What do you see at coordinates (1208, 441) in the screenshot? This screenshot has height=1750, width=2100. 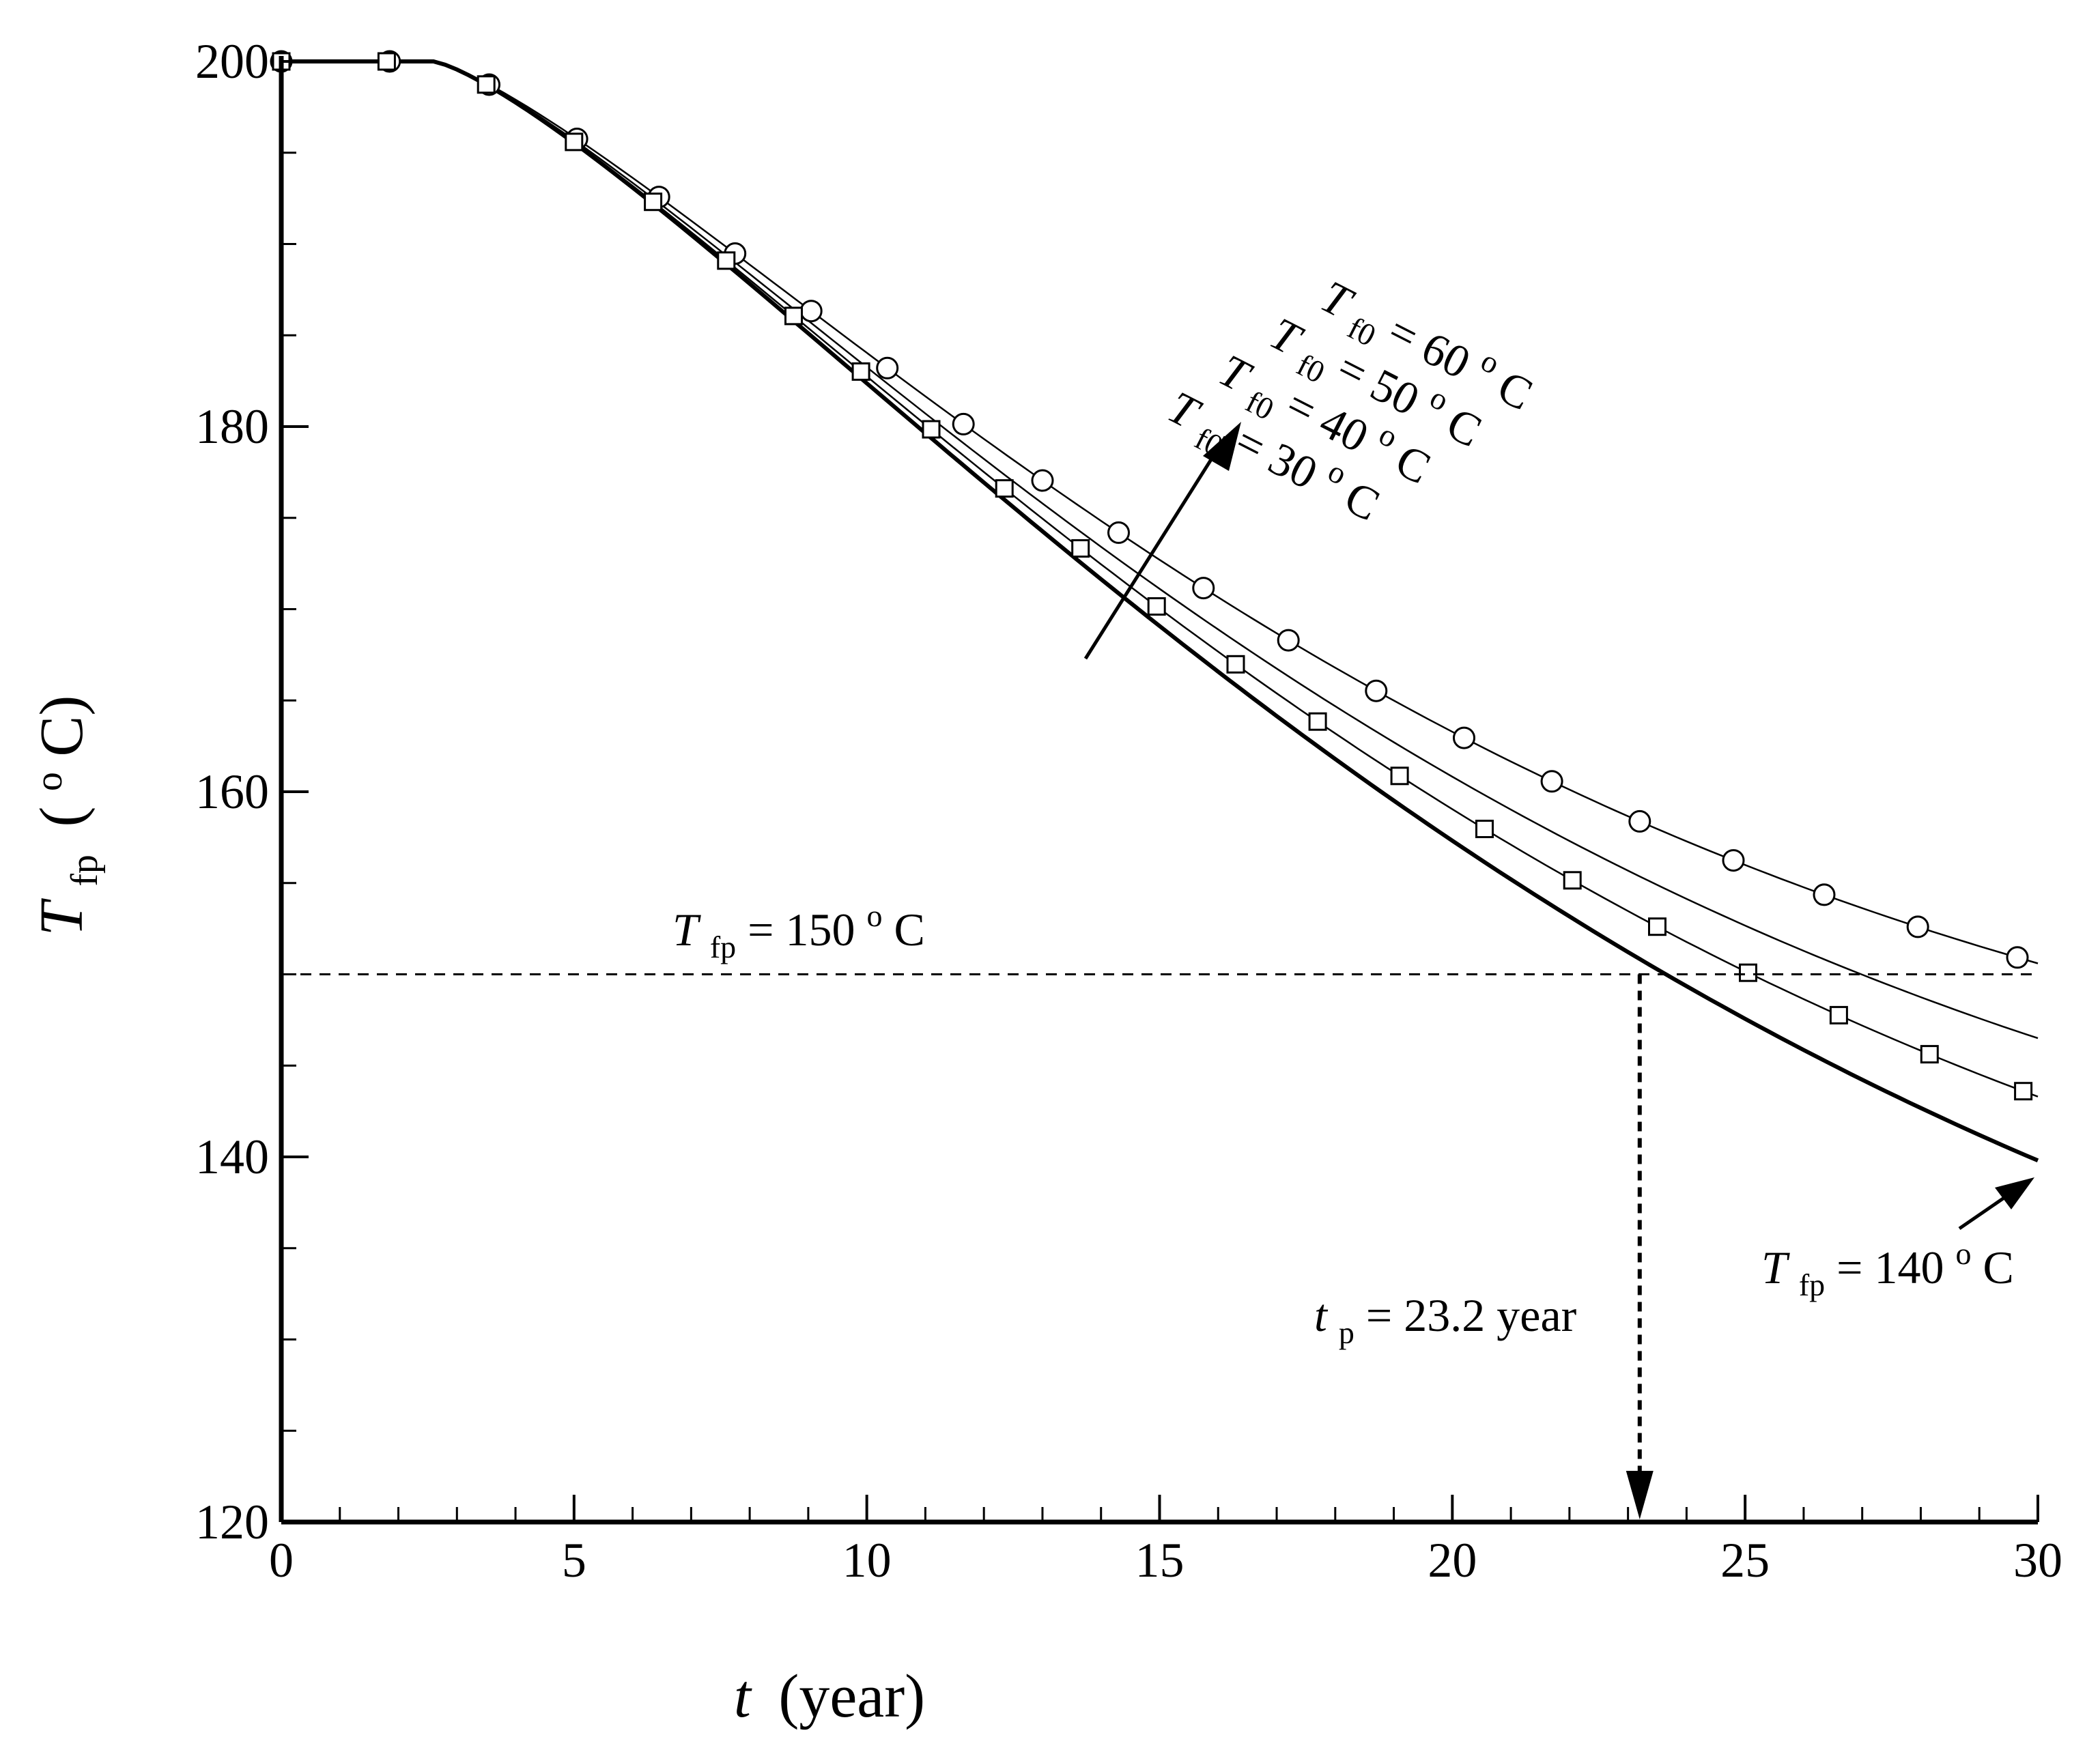 I see `legend-label-30-sub: f0` at bounding box center [1208, 441].